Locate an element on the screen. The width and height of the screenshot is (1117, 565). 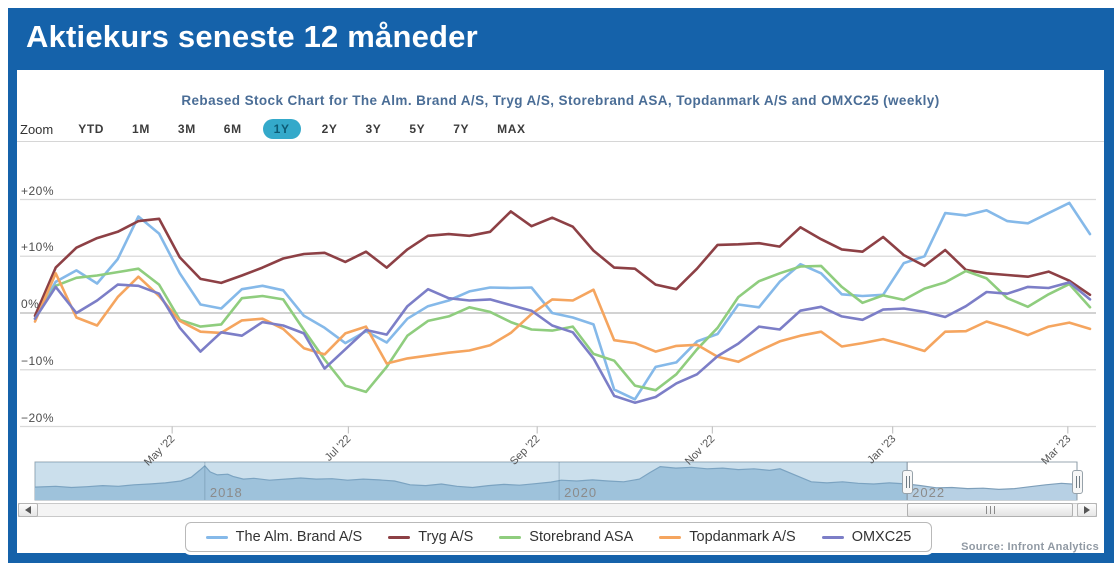
scrollbar-thumb is located at coordinates (990, 510).